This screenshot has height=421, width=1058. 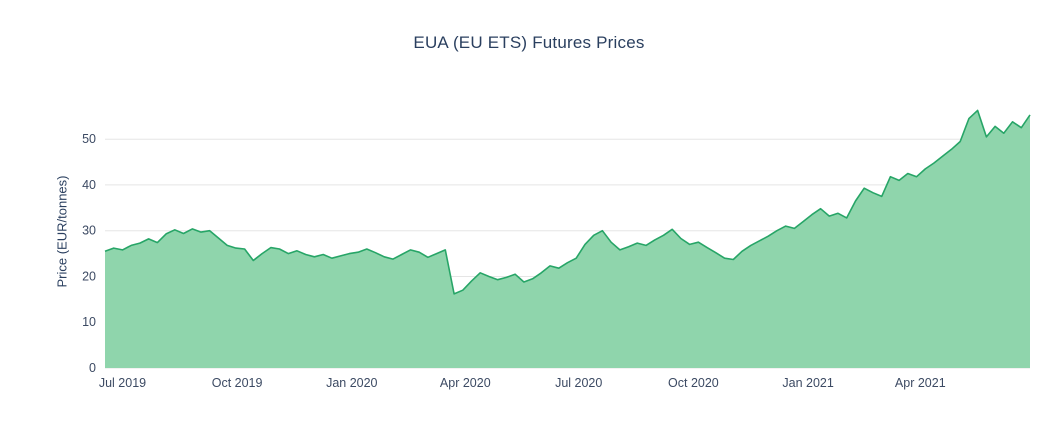 What do you see at coordinates (89, 322) in the screenshot?
I see `y-tick-label: 10` at bounding box center [89, 322].